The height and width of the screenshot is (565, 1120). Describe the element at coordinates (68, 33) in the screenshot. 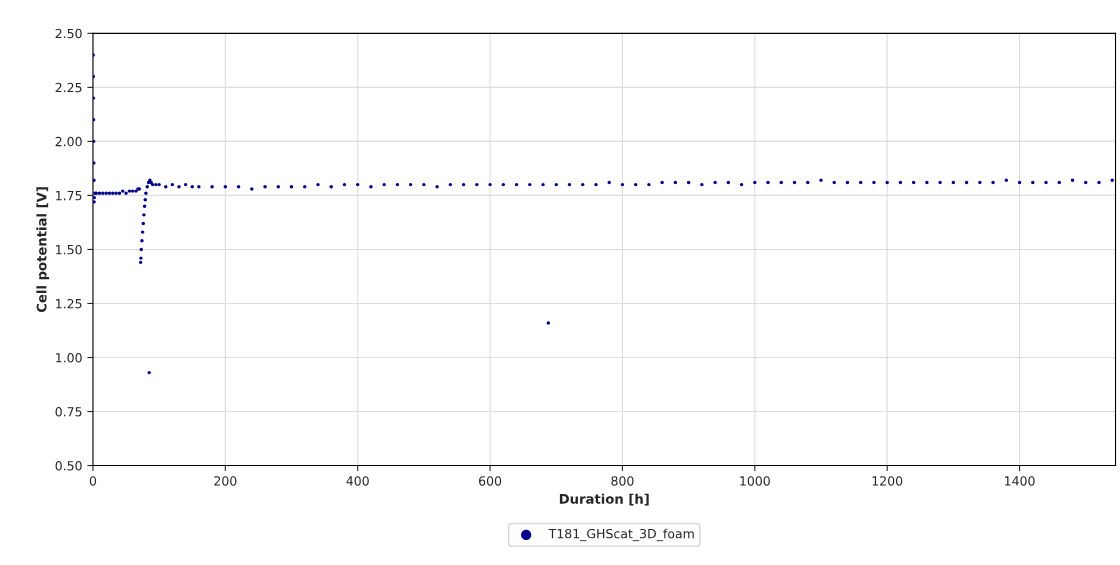

I see `y-tick-label: 2.50` at that location.